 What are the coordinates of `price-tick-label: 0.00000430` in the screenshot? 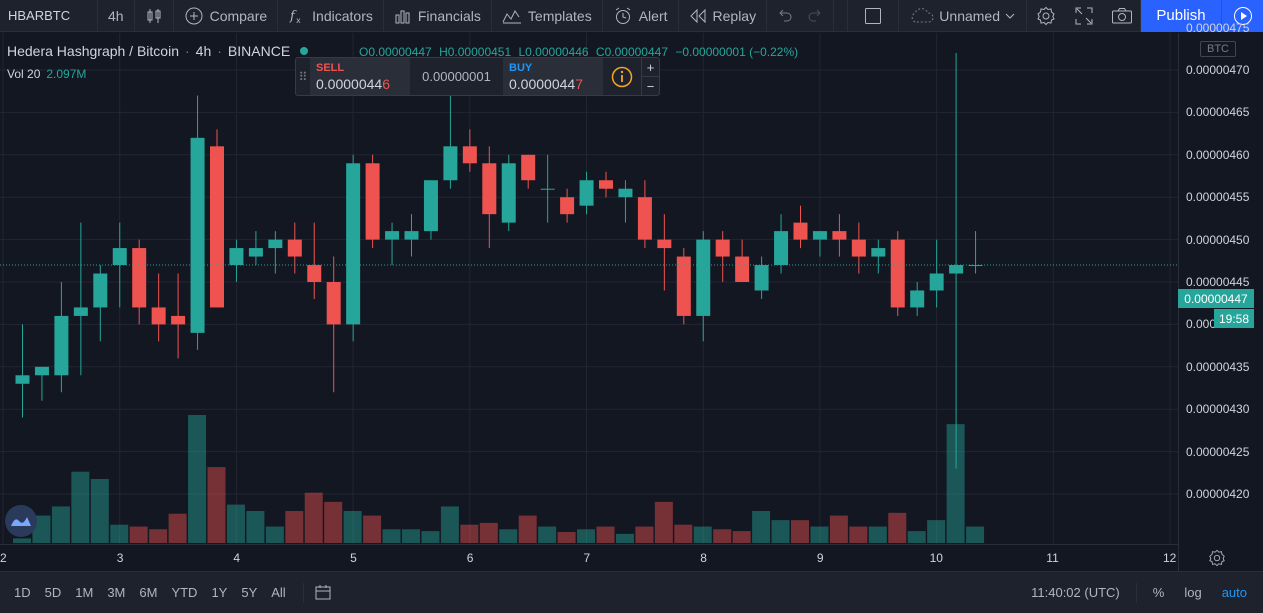 It's located at (1218, 409).